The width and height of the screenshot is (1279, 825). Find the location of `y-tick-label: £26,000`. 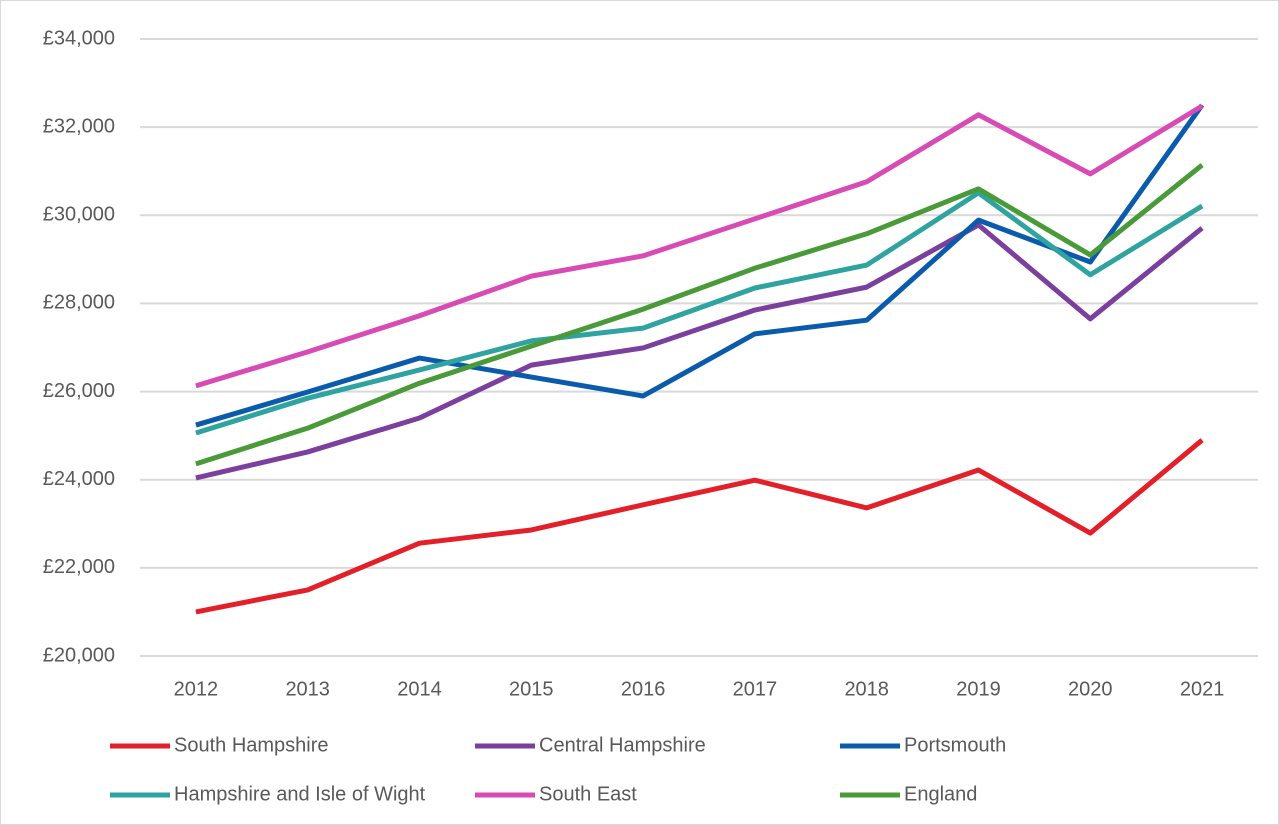

y-tick-label: £26,000 is located at coordinates (79, 391).